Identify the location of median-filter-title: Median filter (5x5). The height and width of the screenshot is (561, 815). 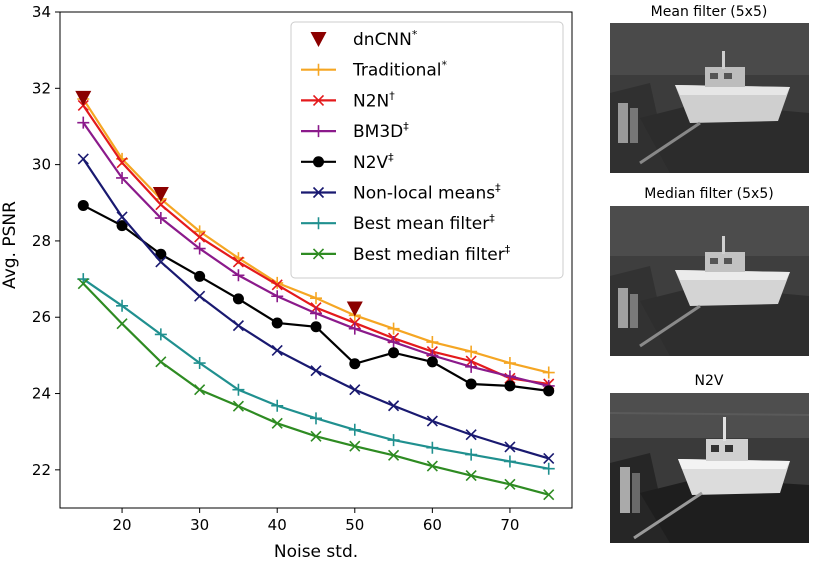
(709, 194).